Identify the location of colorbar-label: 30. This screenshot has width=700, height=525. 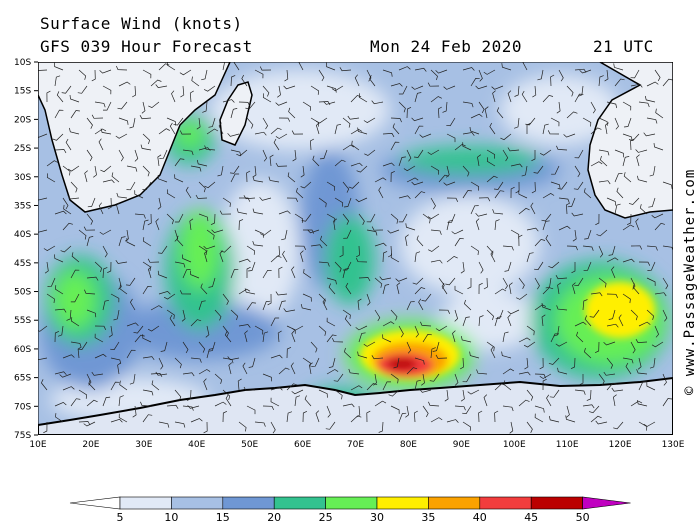
(377, 517).